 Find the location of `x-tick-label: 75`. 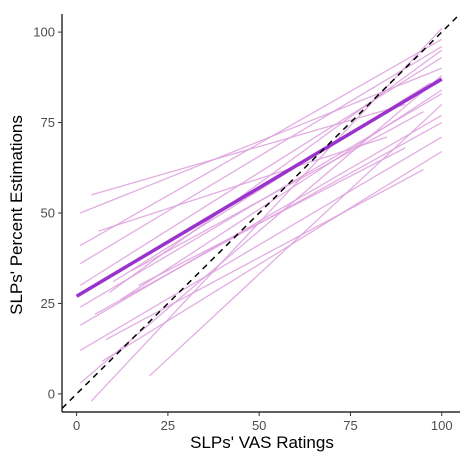

x-tick-label: 75 is located at coordinates (350, 425).